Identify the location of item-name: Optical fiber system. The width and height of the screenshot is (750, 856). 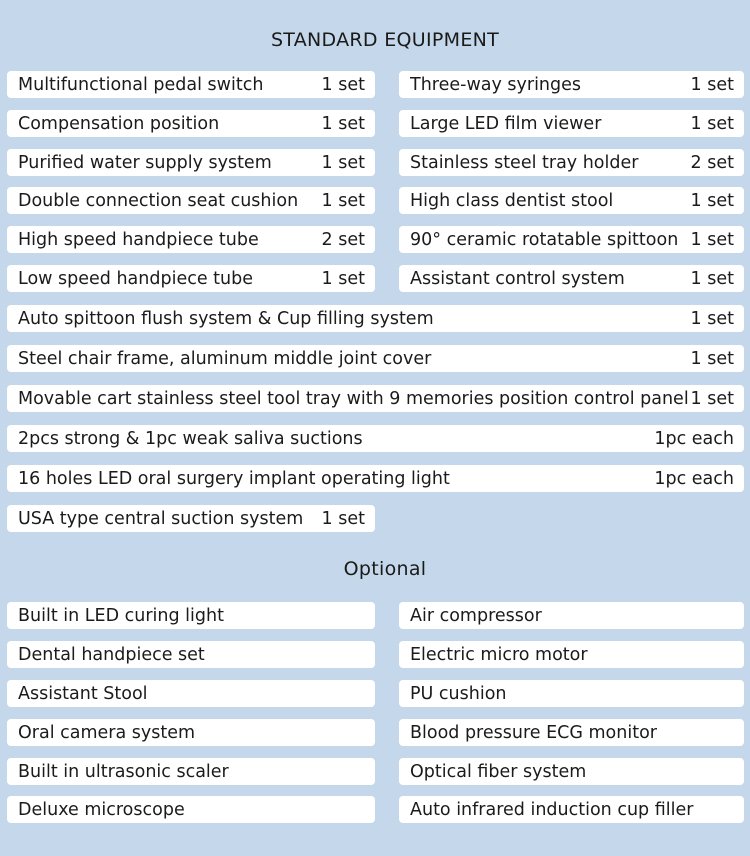
(498, 771).